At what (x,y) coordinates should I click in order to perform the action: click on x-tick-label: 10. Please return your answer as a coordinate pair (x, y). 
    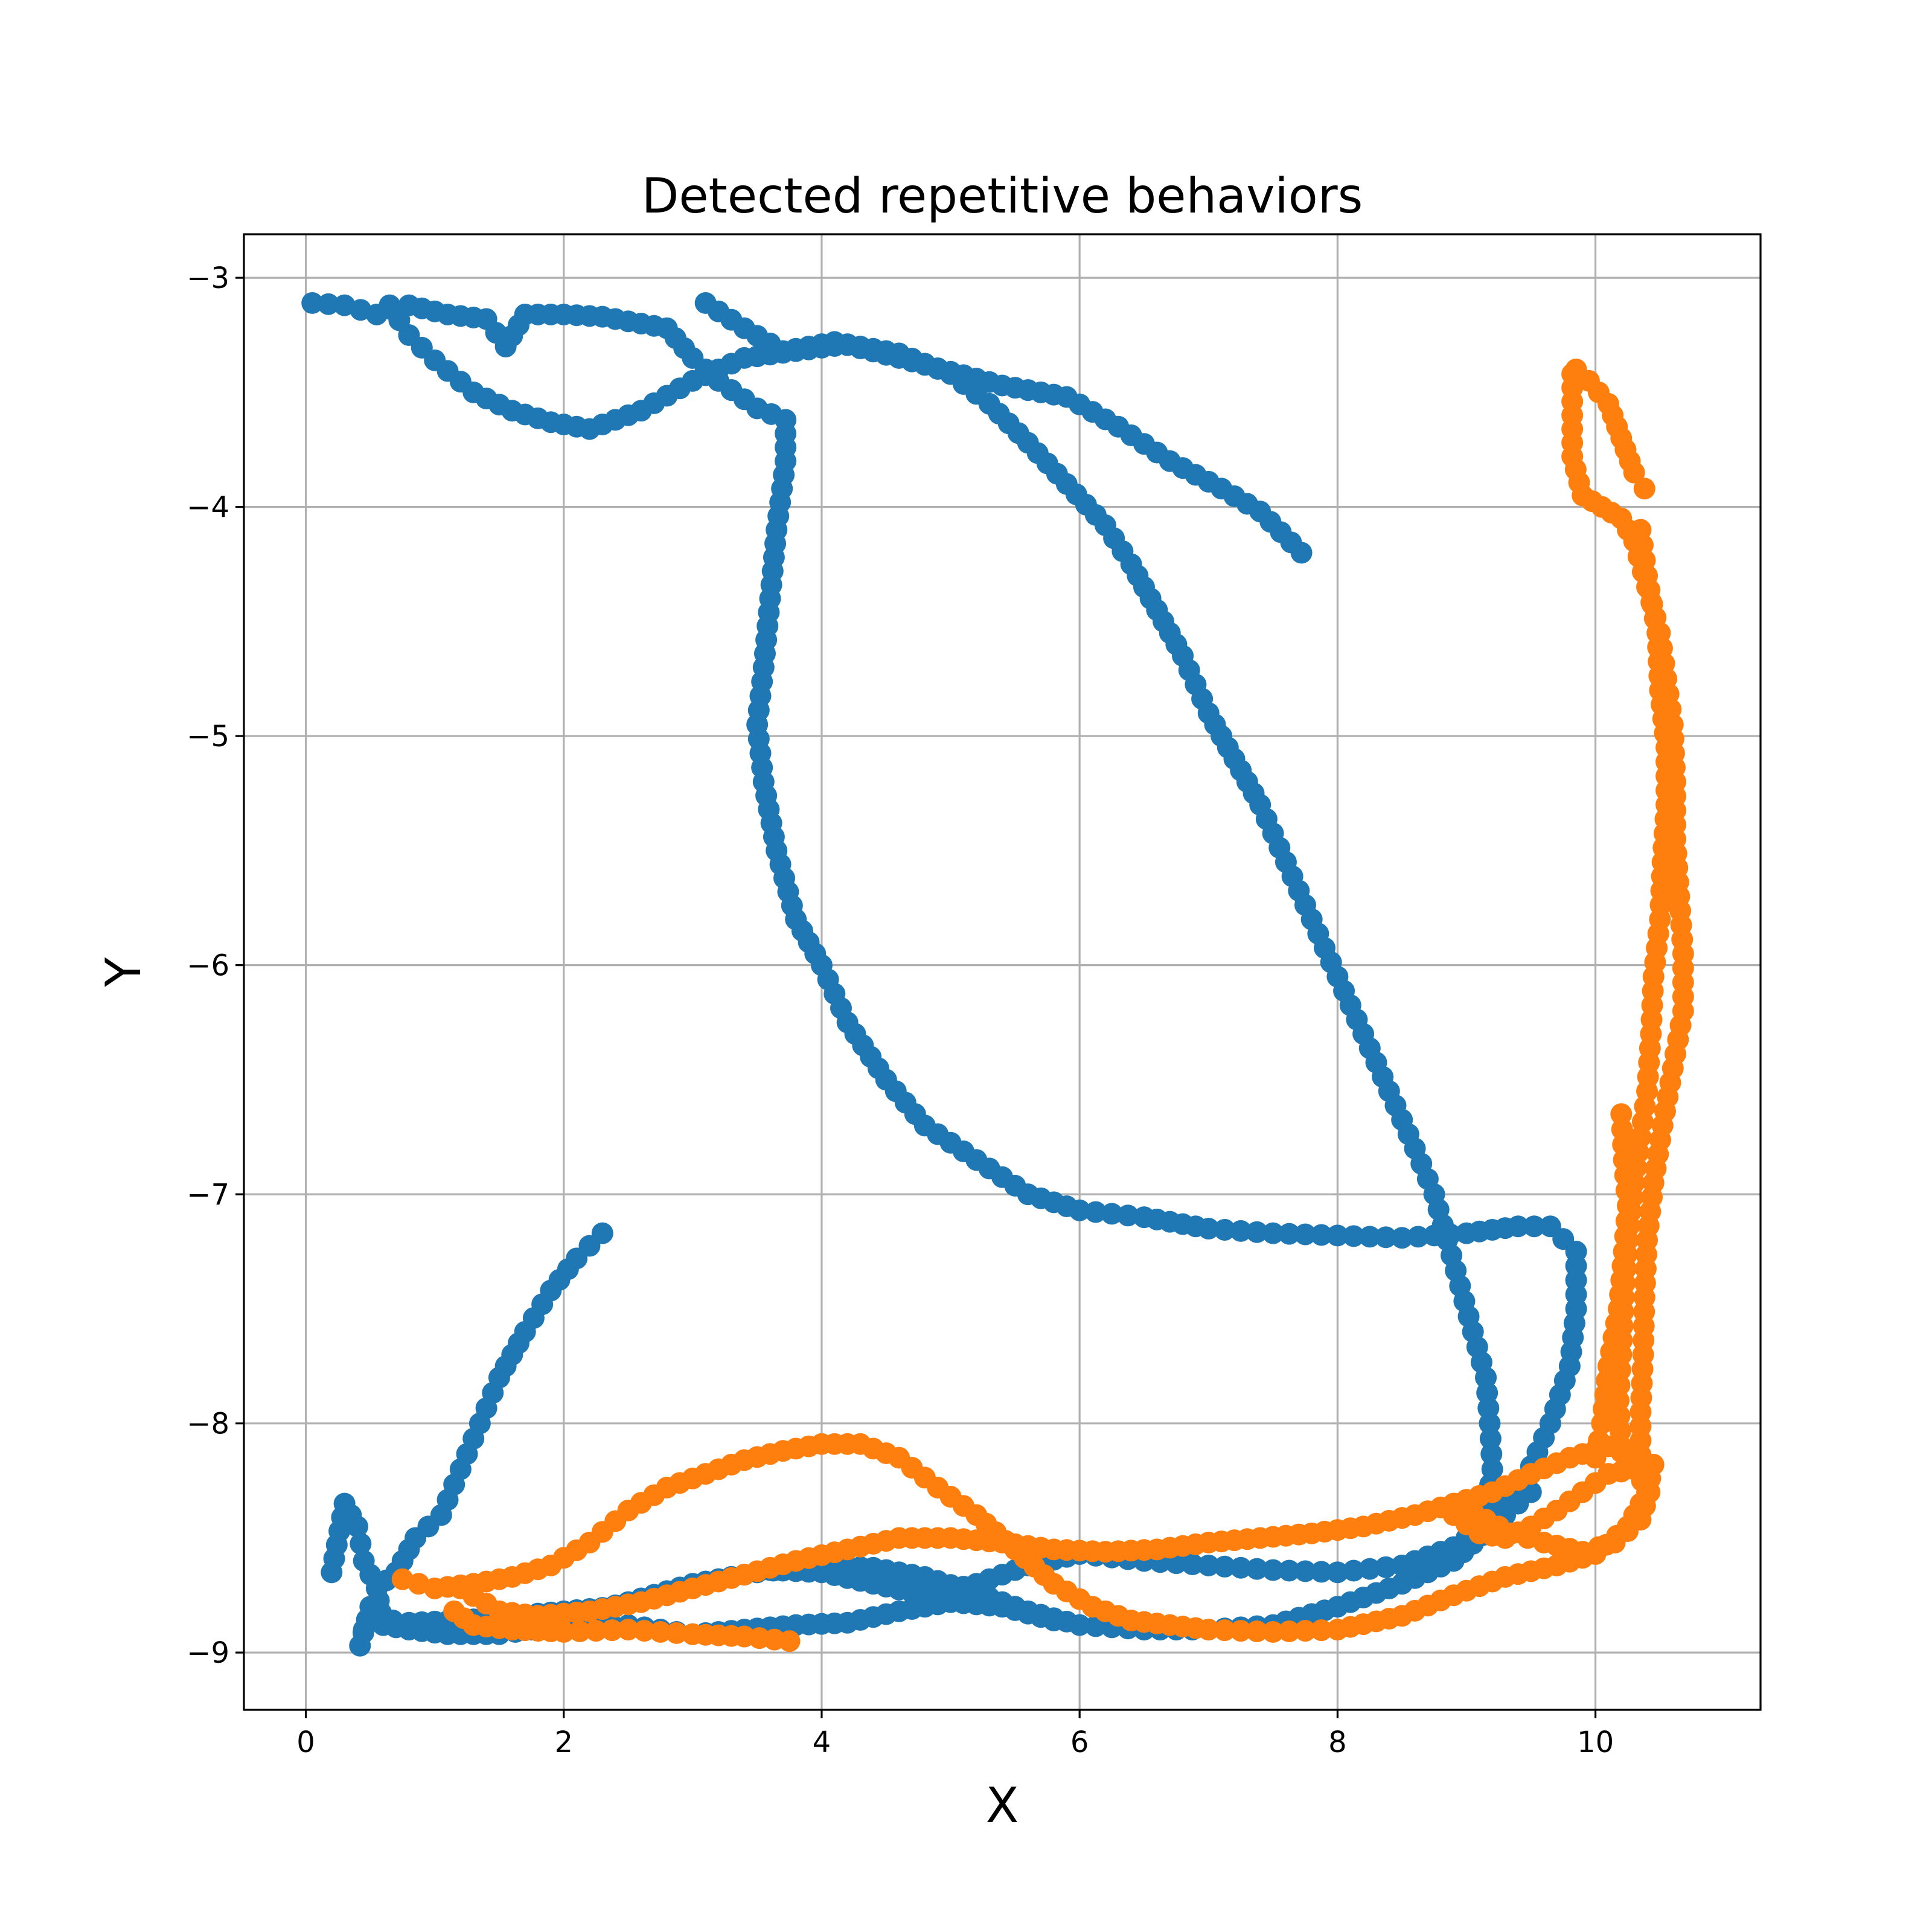
    Looking at the image, I should click on (1595, 1743).